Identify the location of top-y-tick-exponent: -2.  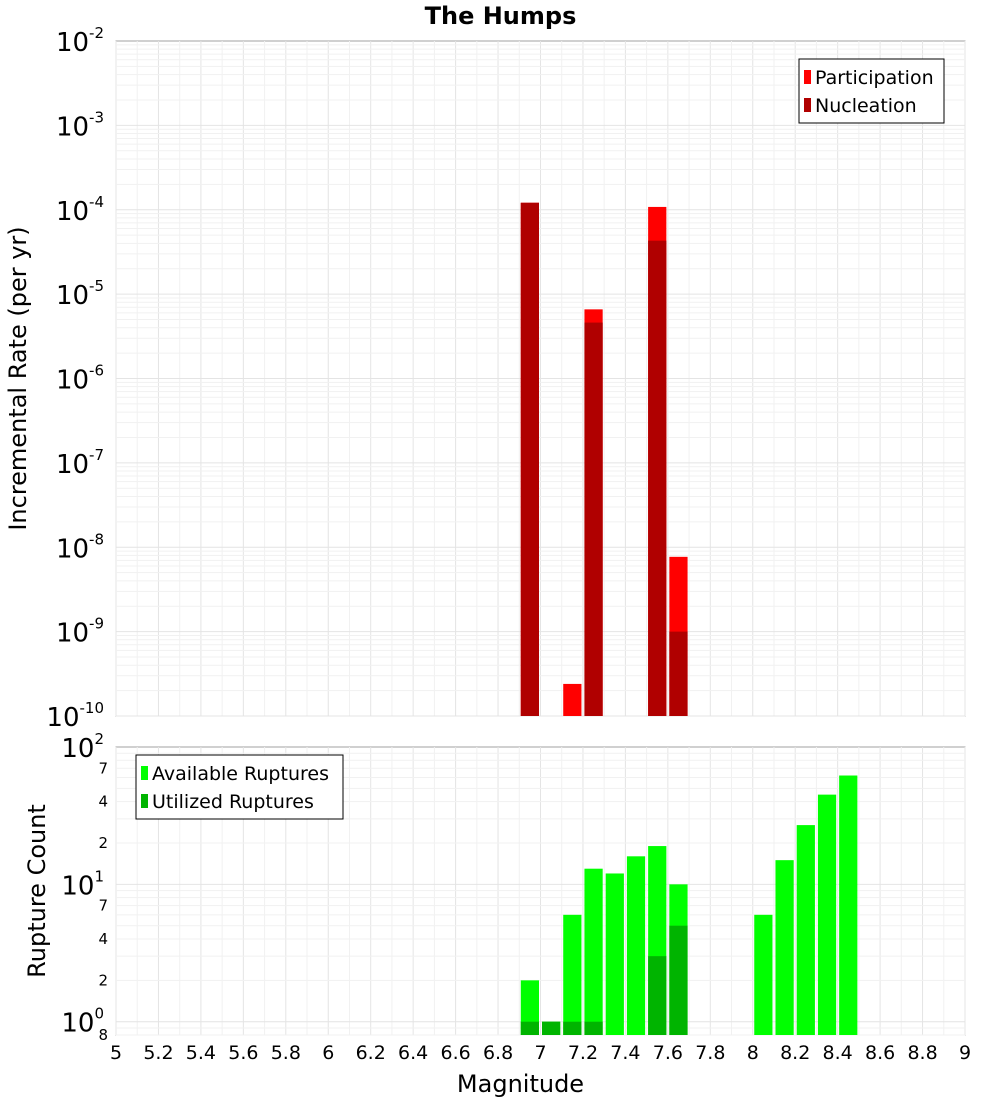
(96, 33).